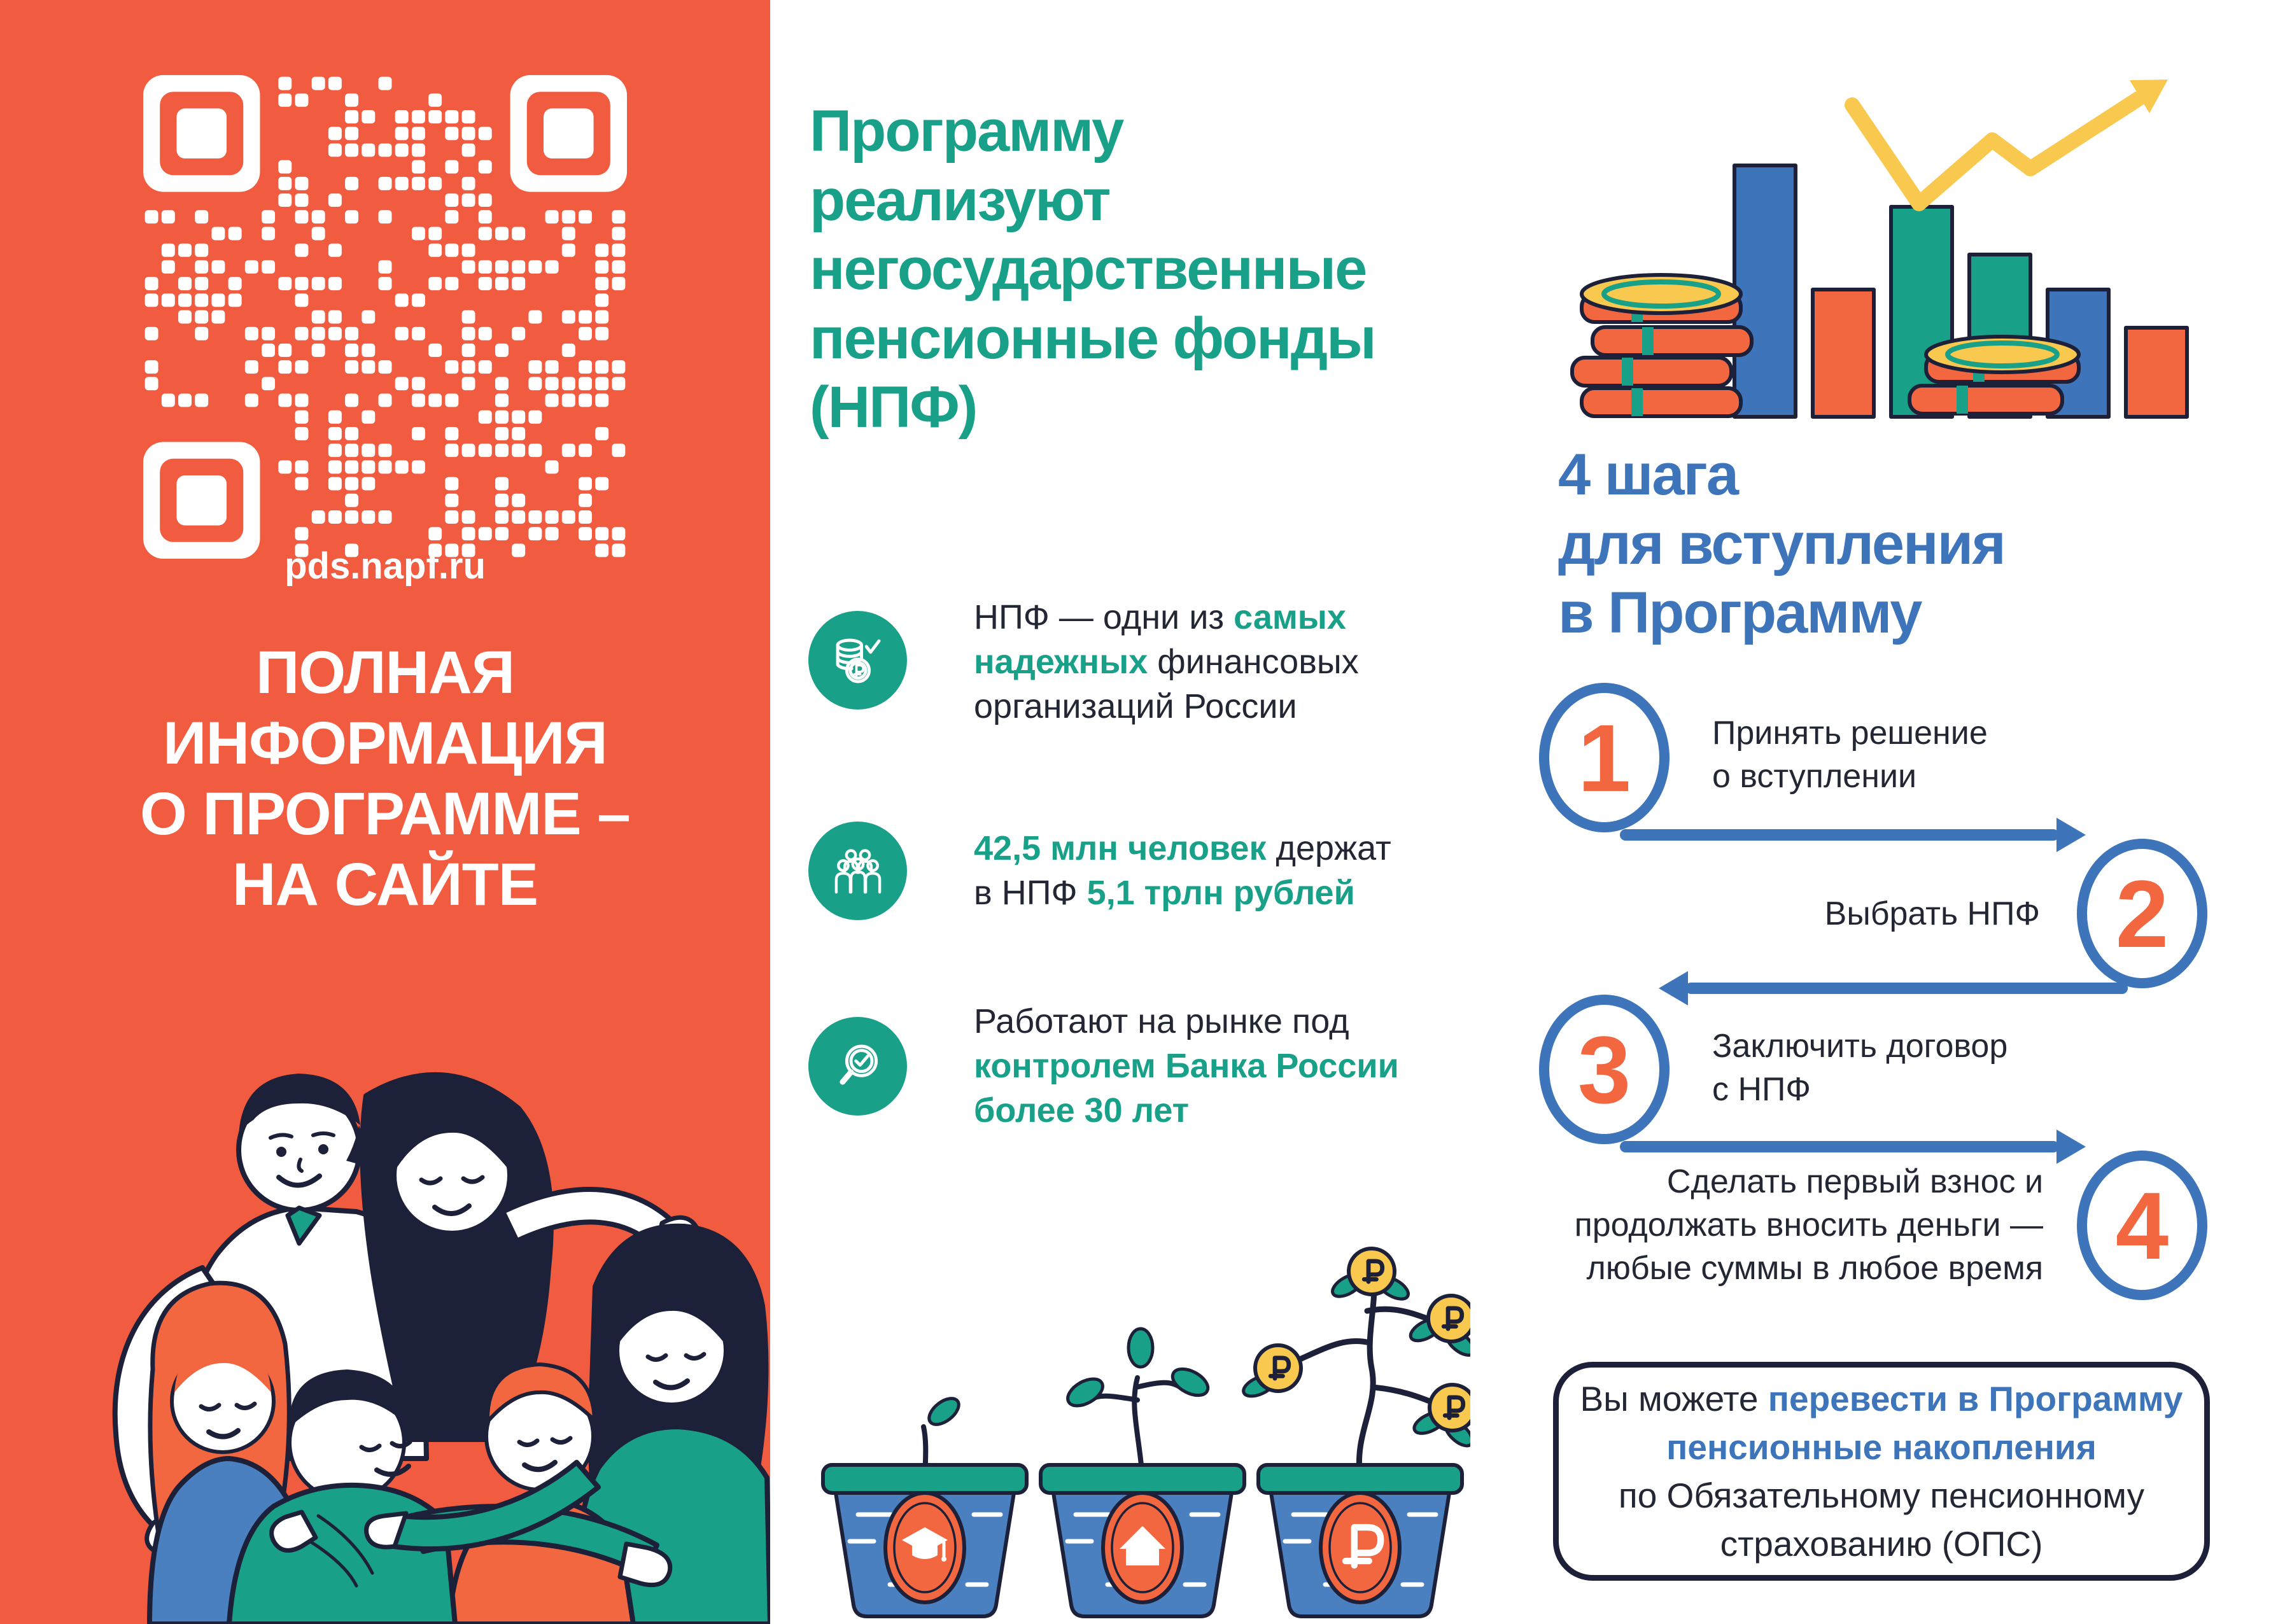 The image size is (2278, 1624). What do you see at coordinates (385, 779) in the screenshot?
I see `panel-heading: ПОЛНАЯ ИНФОРМАЦИЯ О ПРОГРАММЕ – НА САЙТЕ` at bounding box center [385, 779].